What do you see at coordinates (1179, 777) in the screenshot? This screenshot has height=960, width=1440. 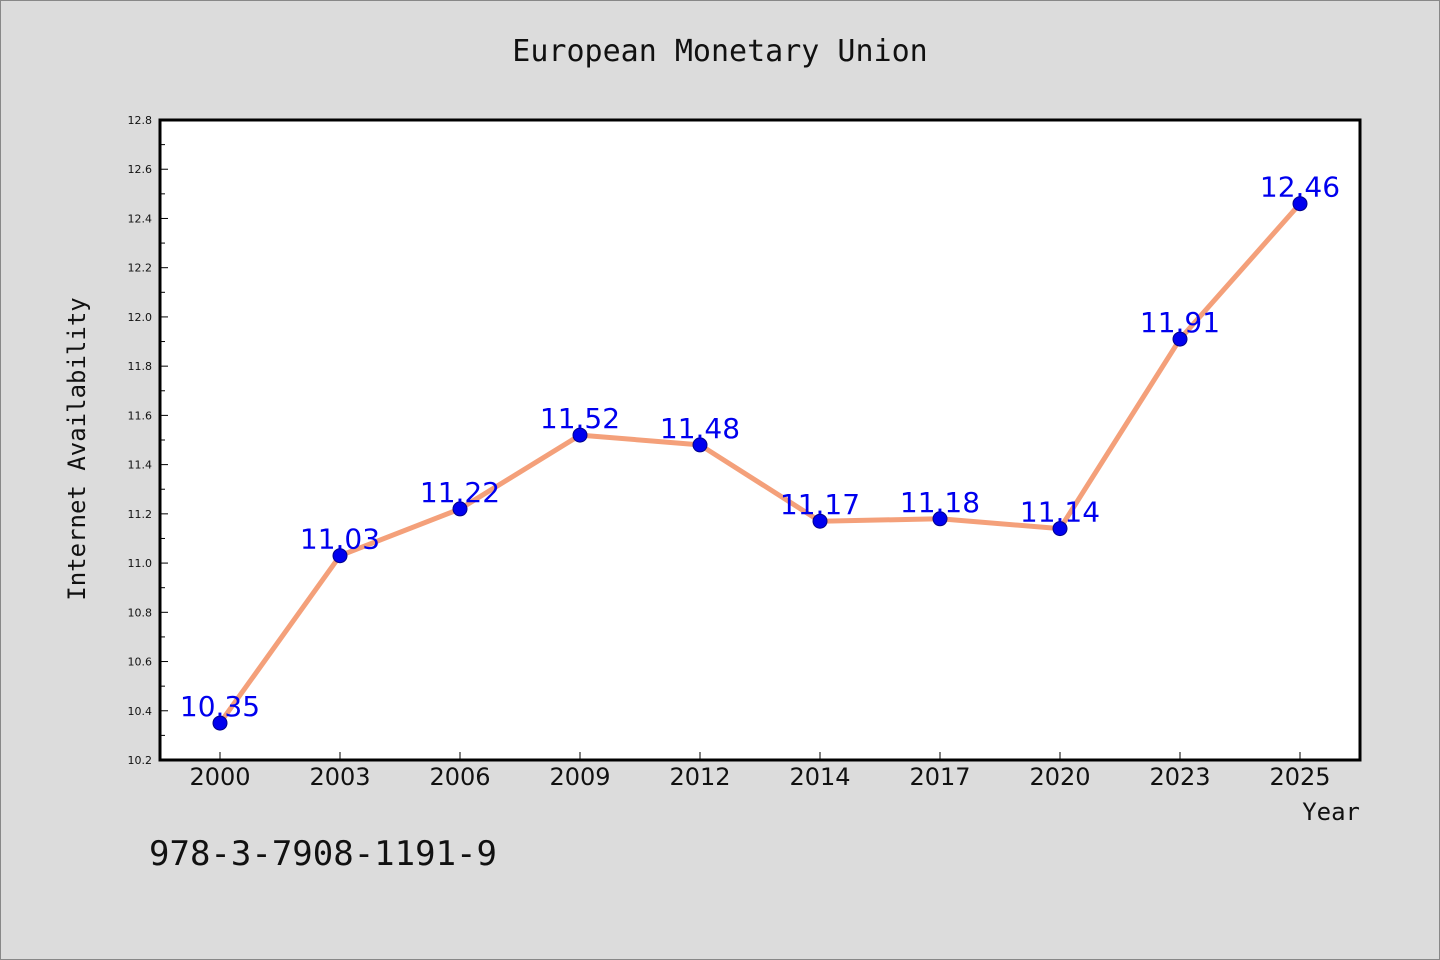 I see `x-tick-label: 2023` at bounding box center [1179, 777].